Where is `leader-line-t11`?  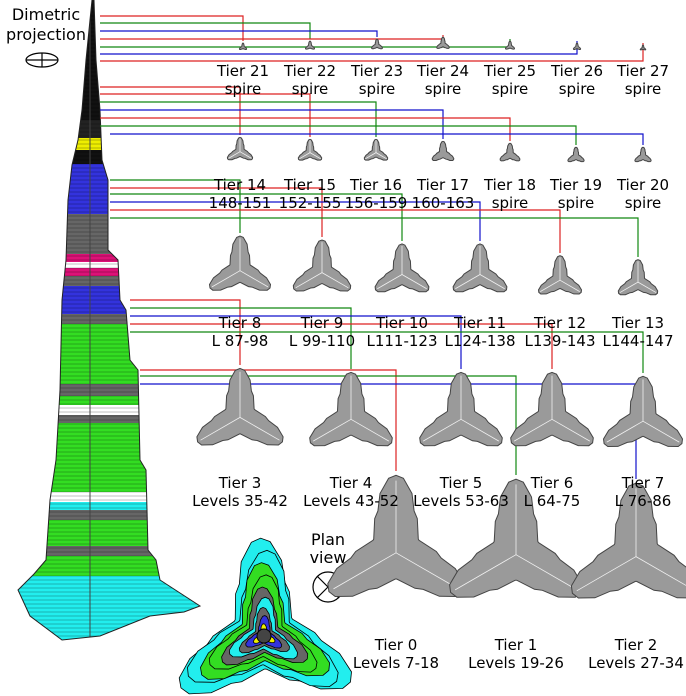 leader-line-t11 is located at coordinates (295, 221).